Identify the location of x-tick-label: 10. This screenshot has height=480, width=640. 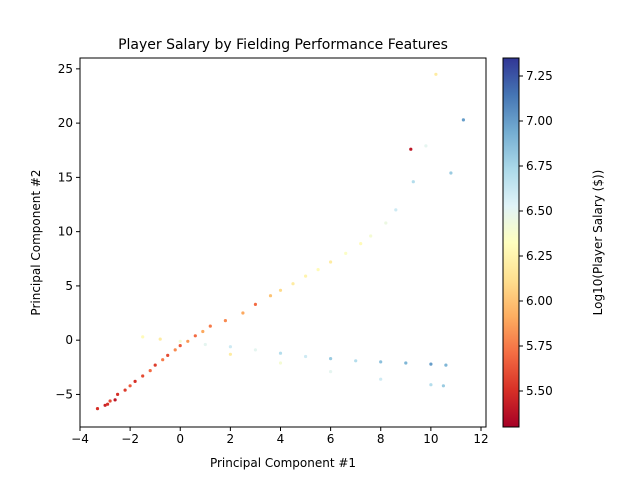
(430, 439).